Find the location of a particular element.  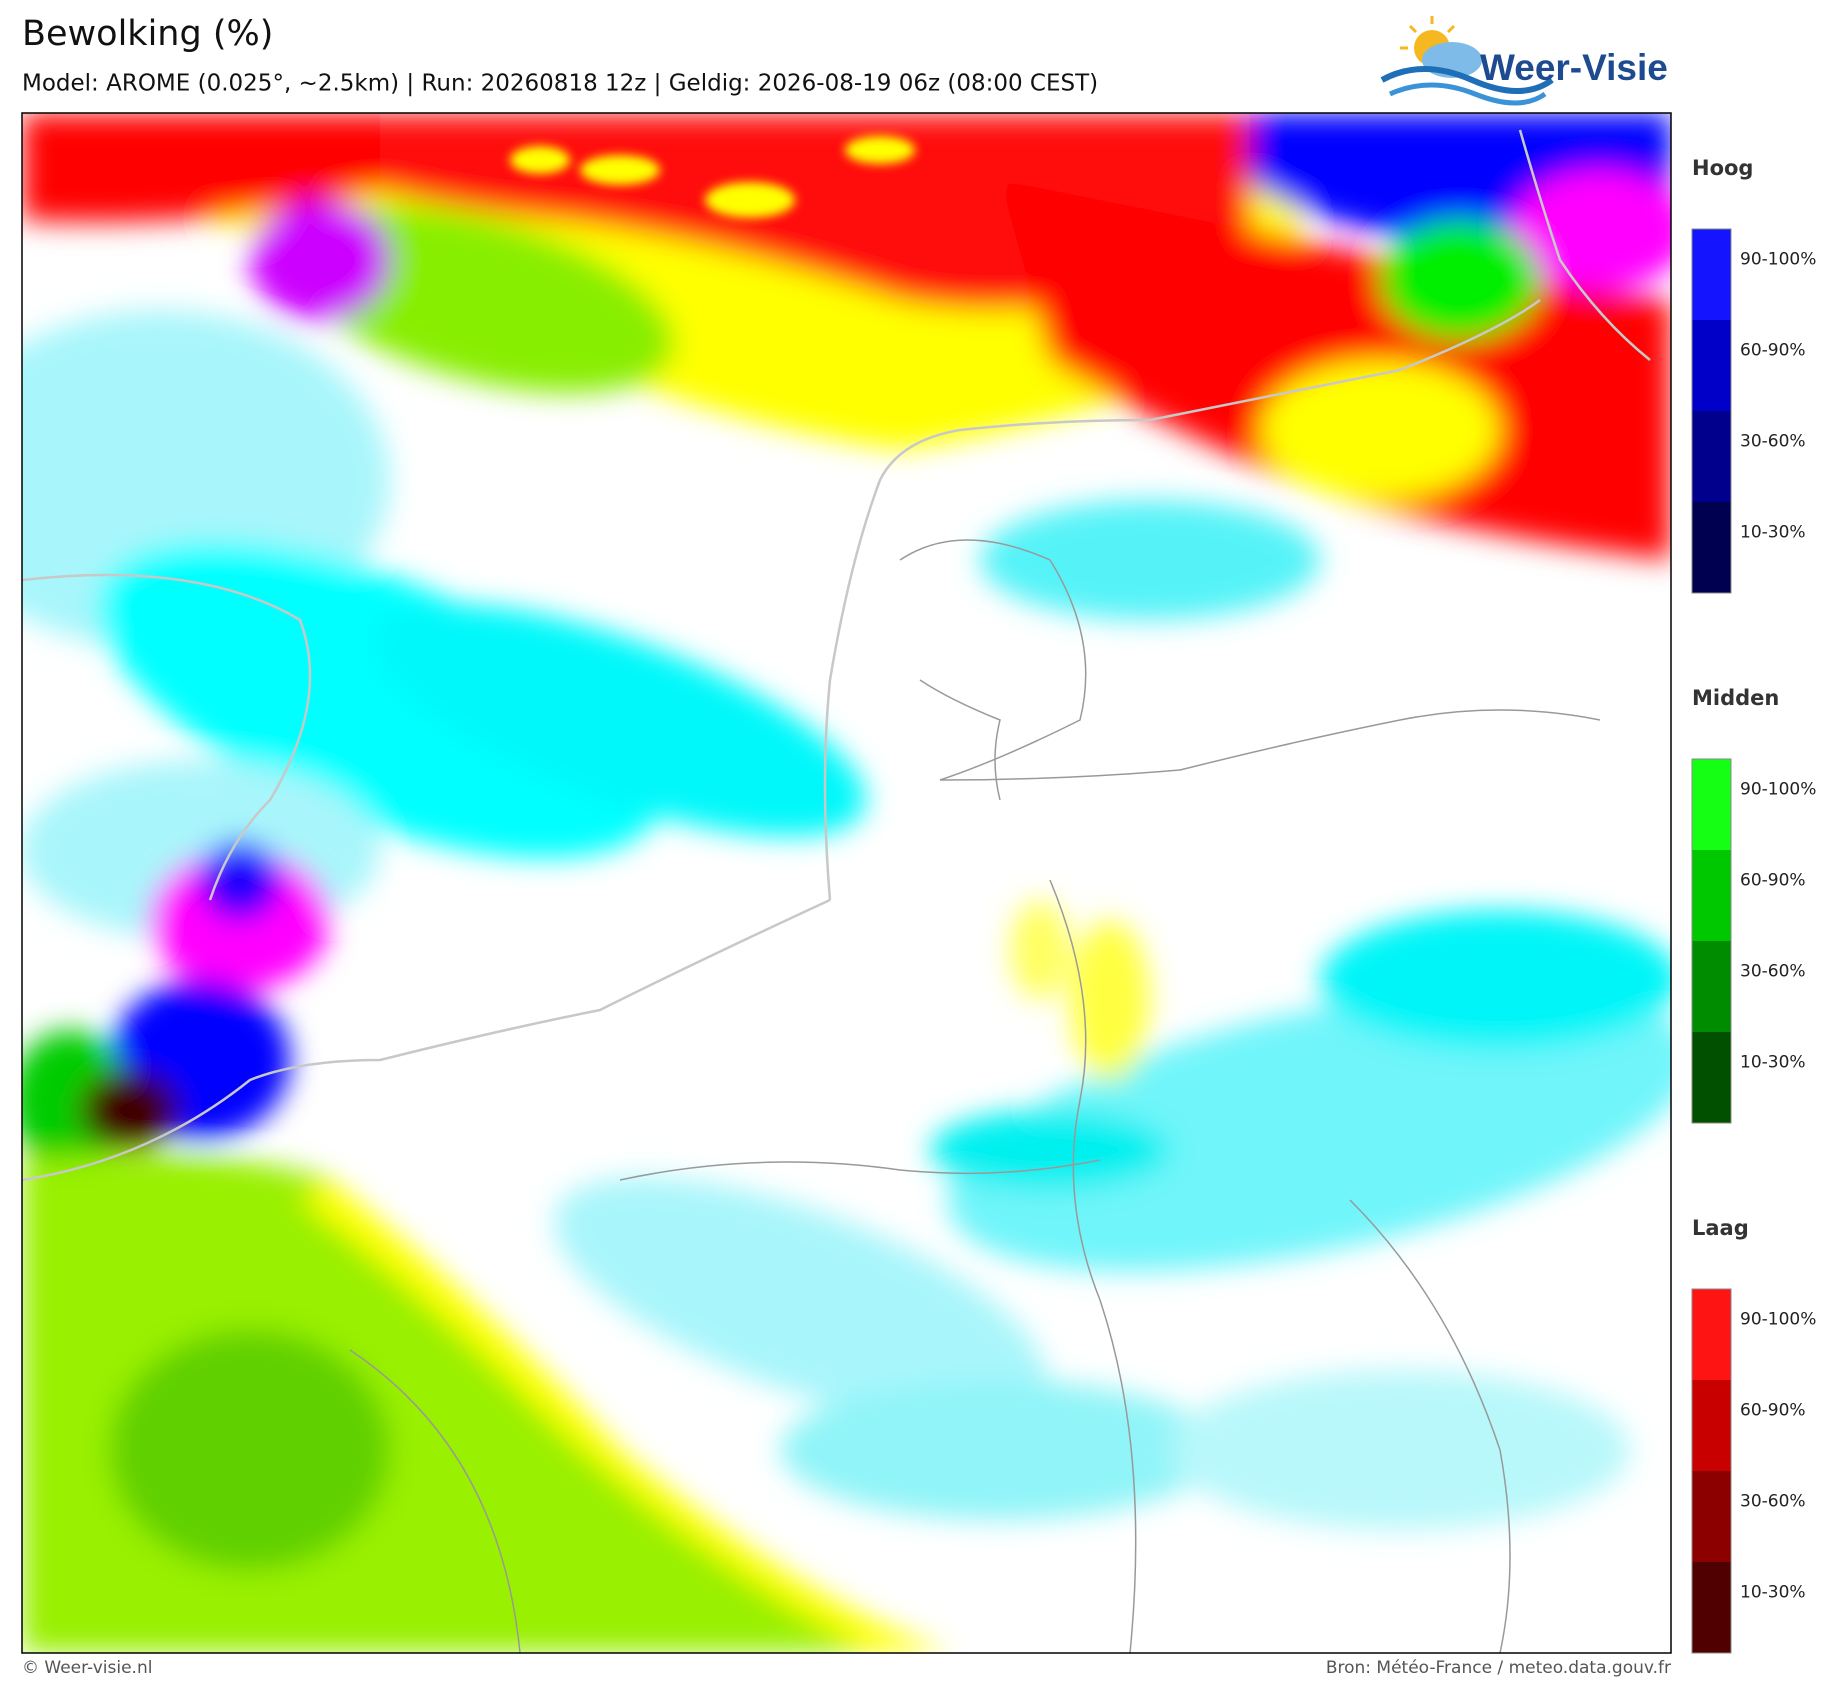

source: Bron: Météo-France / meteo.data.gouv.fr is located at coordinates (1498, 1668).